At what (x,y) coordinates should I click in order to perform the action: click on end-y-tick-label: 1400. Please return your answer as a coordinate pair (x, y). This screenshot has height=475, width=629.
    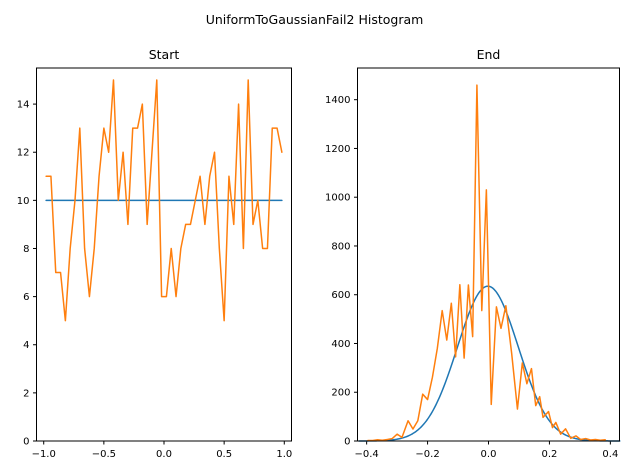
    Looking at the image, I should click on (337, 100).